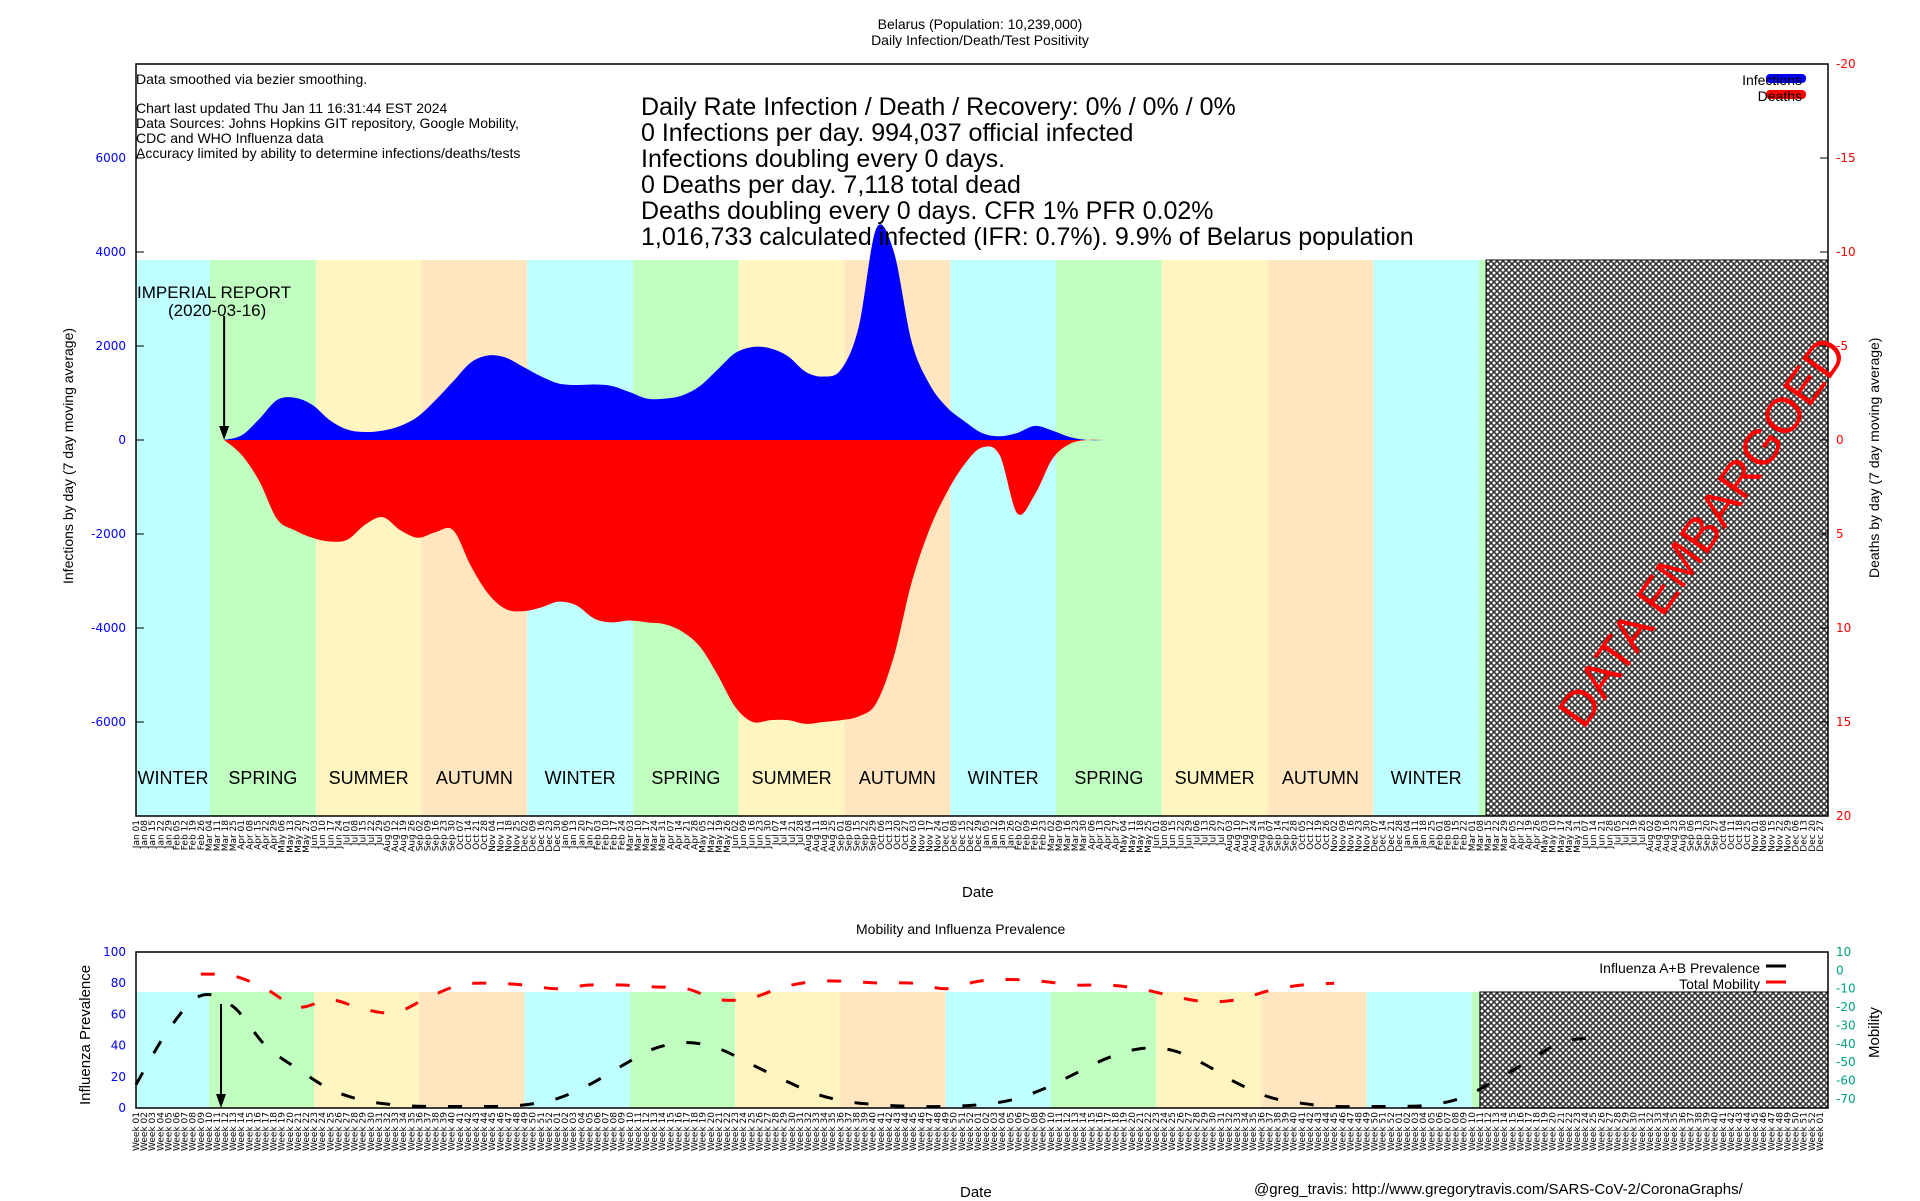  I want to click on flu-x-tick-label: Week 49, so click(1368, 1131).